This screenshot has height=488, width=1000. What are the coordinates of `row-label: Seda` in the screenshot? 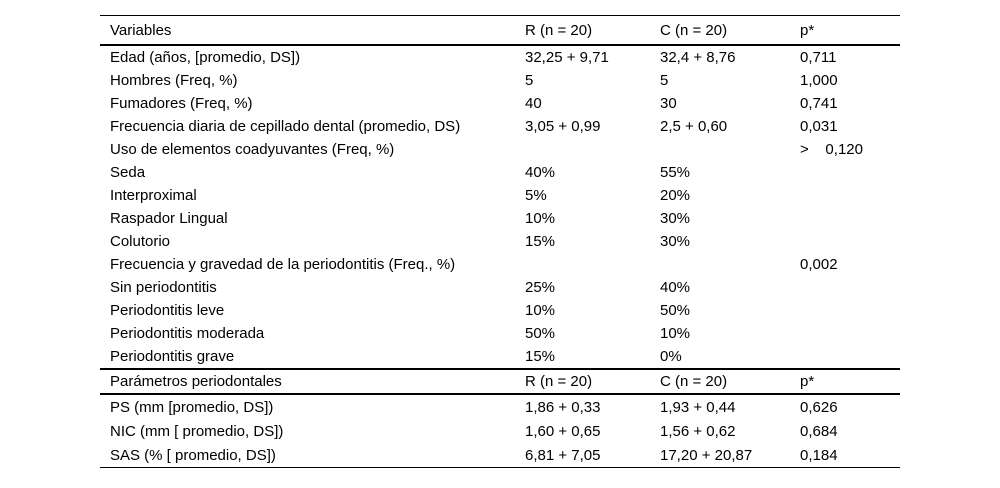 It's located at (128, 172).